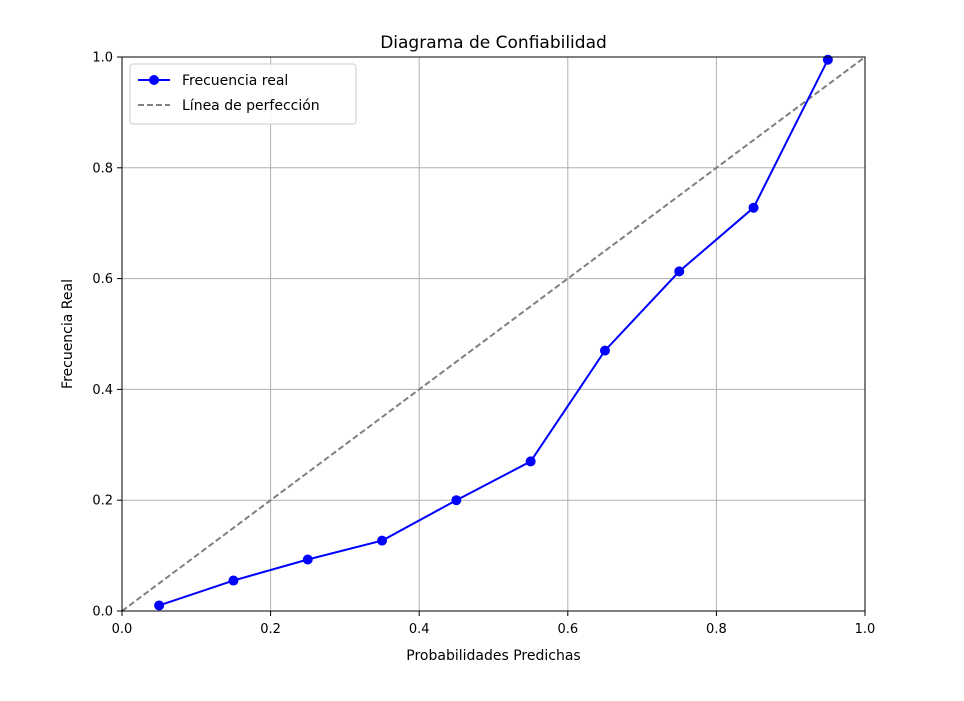  What do you see at coordinates (102, 612) in the screenshot?
I see `y-tick-label: 0.0` at bounding box center [102, 612].